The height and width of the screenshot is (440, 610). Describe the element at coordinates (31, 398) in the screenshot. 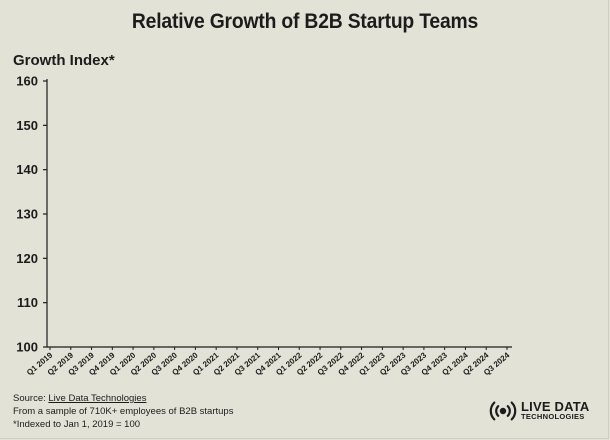

I see `source-prefix: Source:` at that location.